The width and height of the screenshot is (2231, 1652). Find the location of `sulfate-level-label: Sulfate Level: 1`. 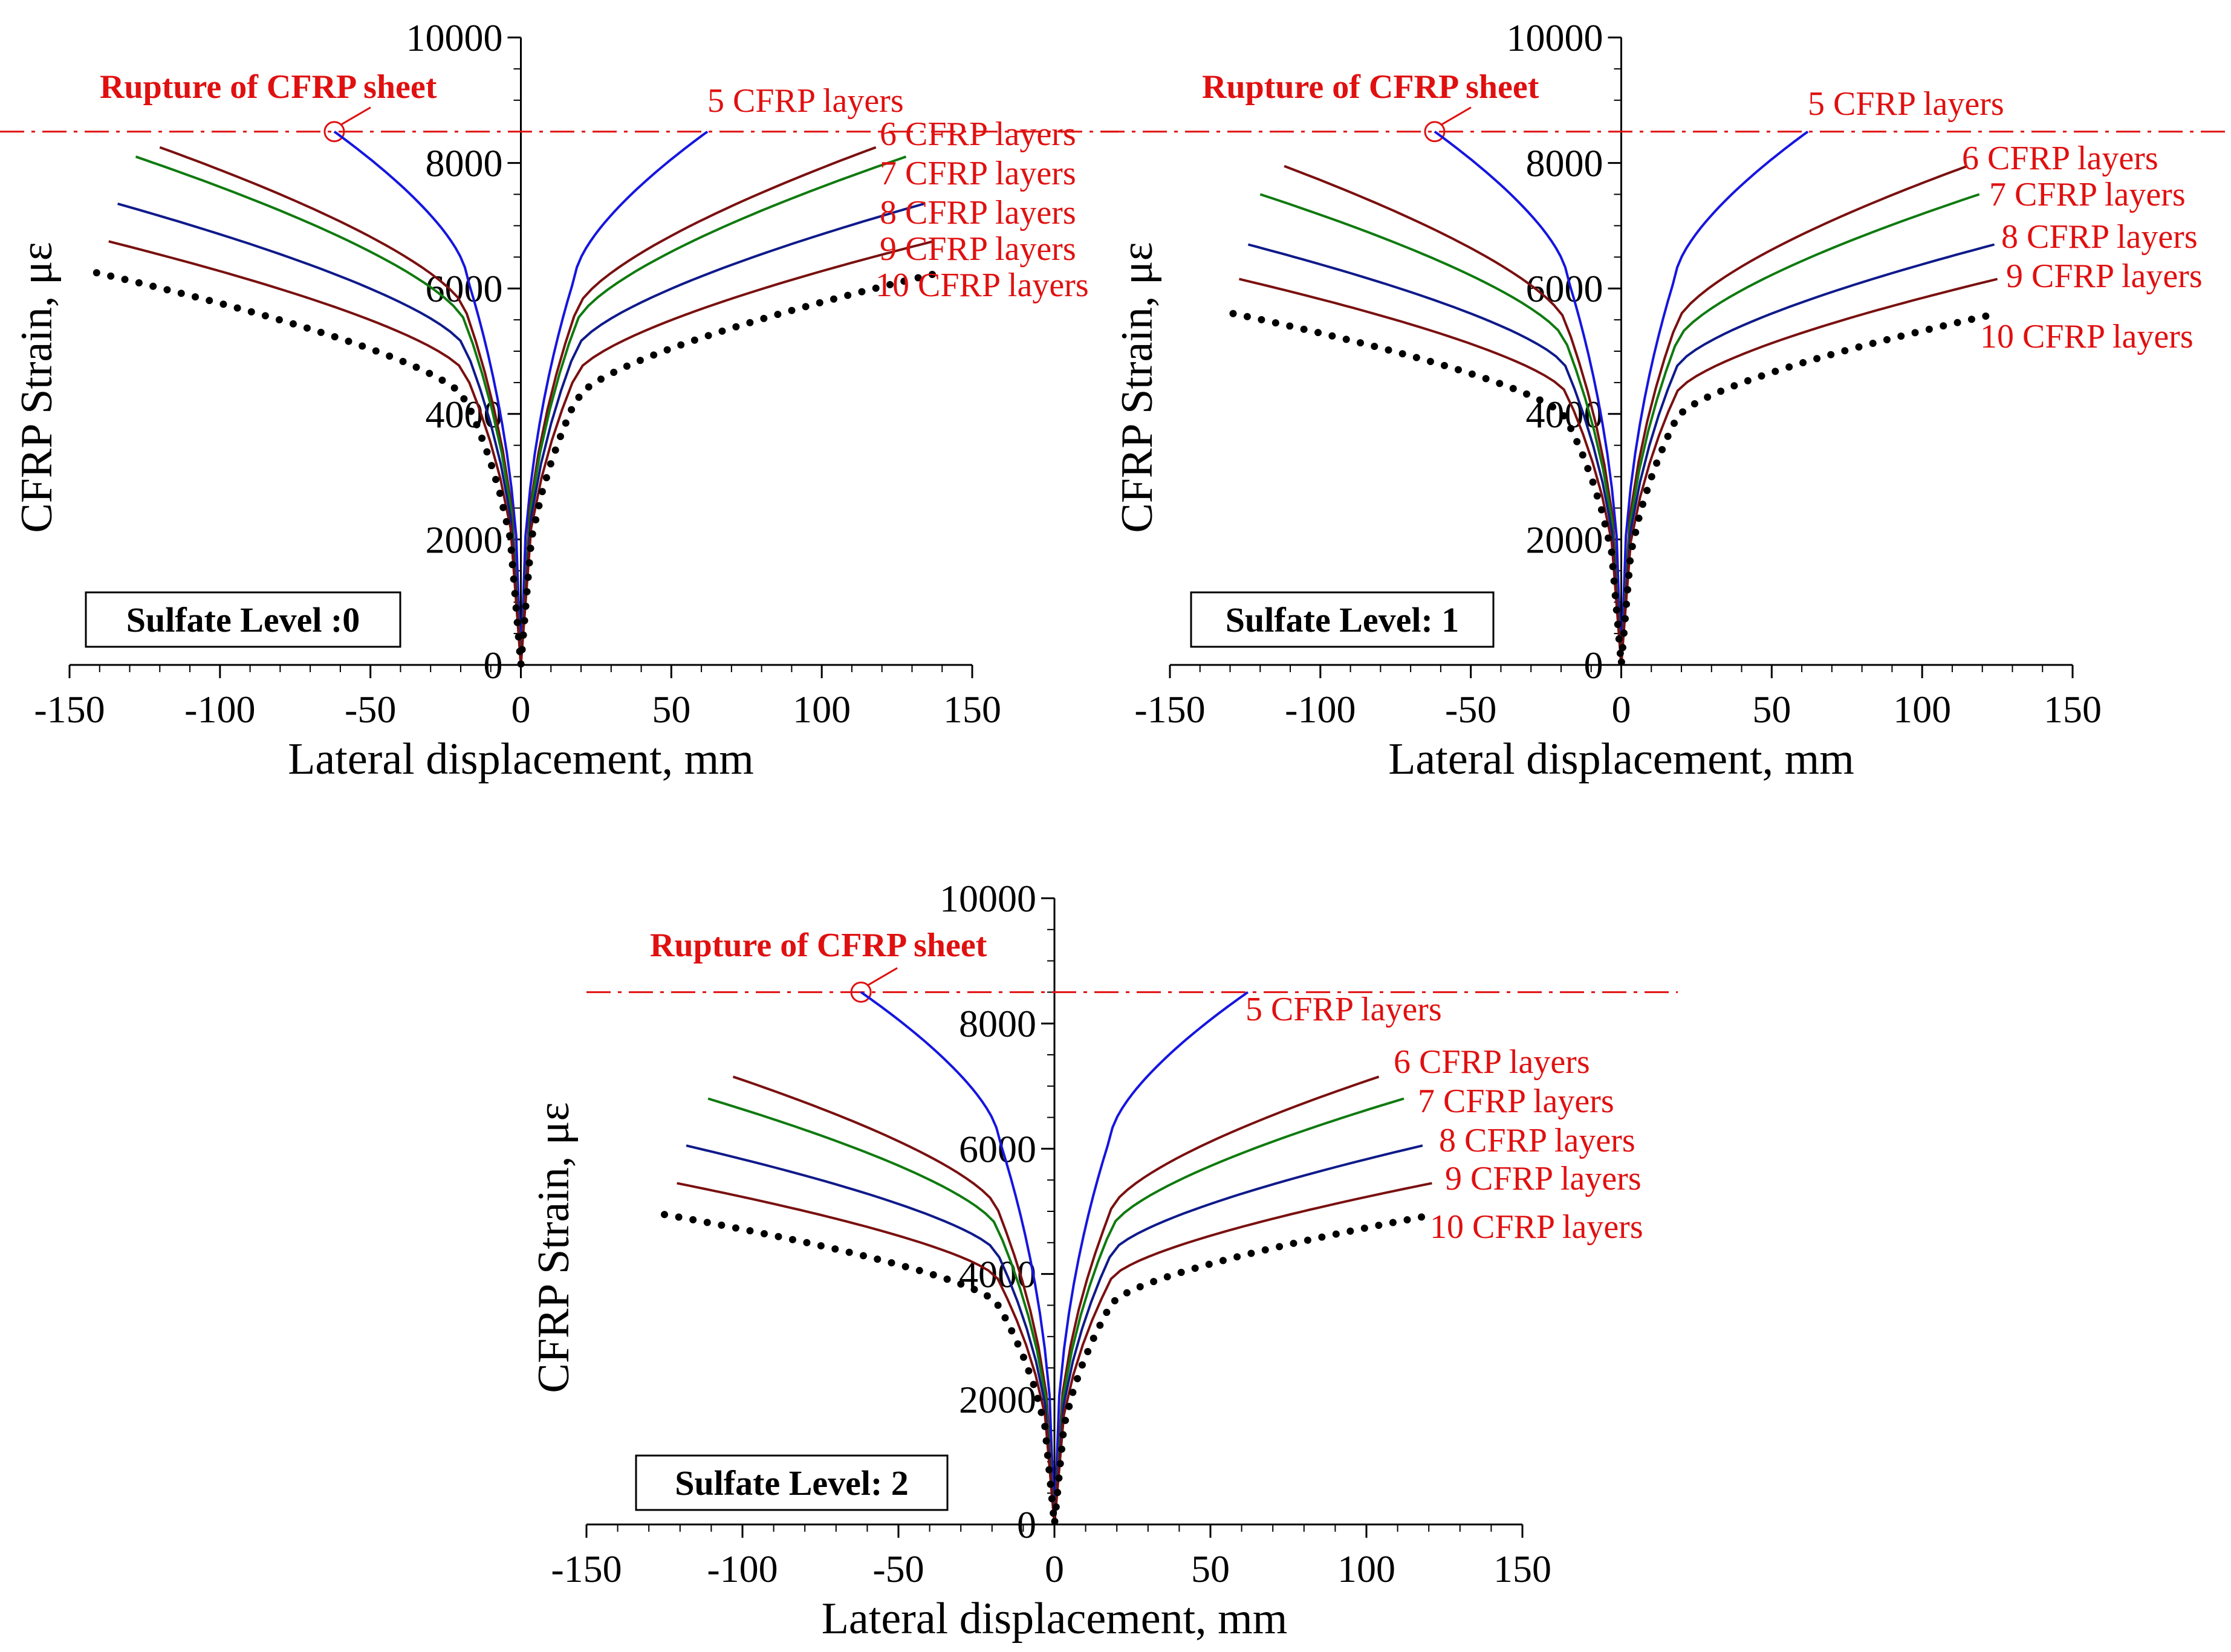

sulfate-level-label: Sulfate Level: 1 is located at coordinates (1343, 620).